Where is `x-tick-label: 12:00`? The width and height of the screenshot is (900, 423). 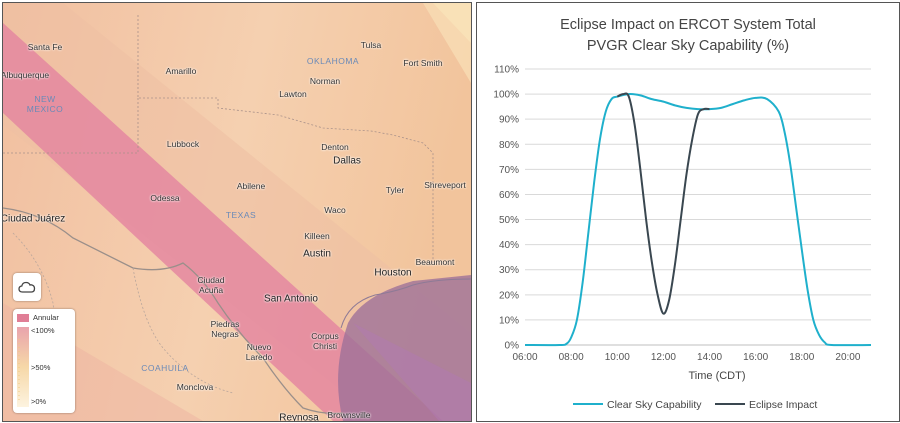 x-tick-label: 12:00 is located at coordinates (663, 357).